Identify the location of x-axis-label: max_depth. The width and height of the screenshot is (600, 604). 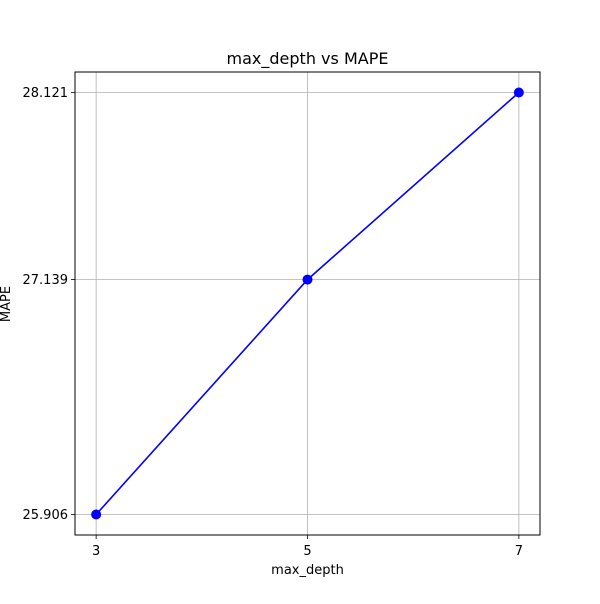
(307, 570).